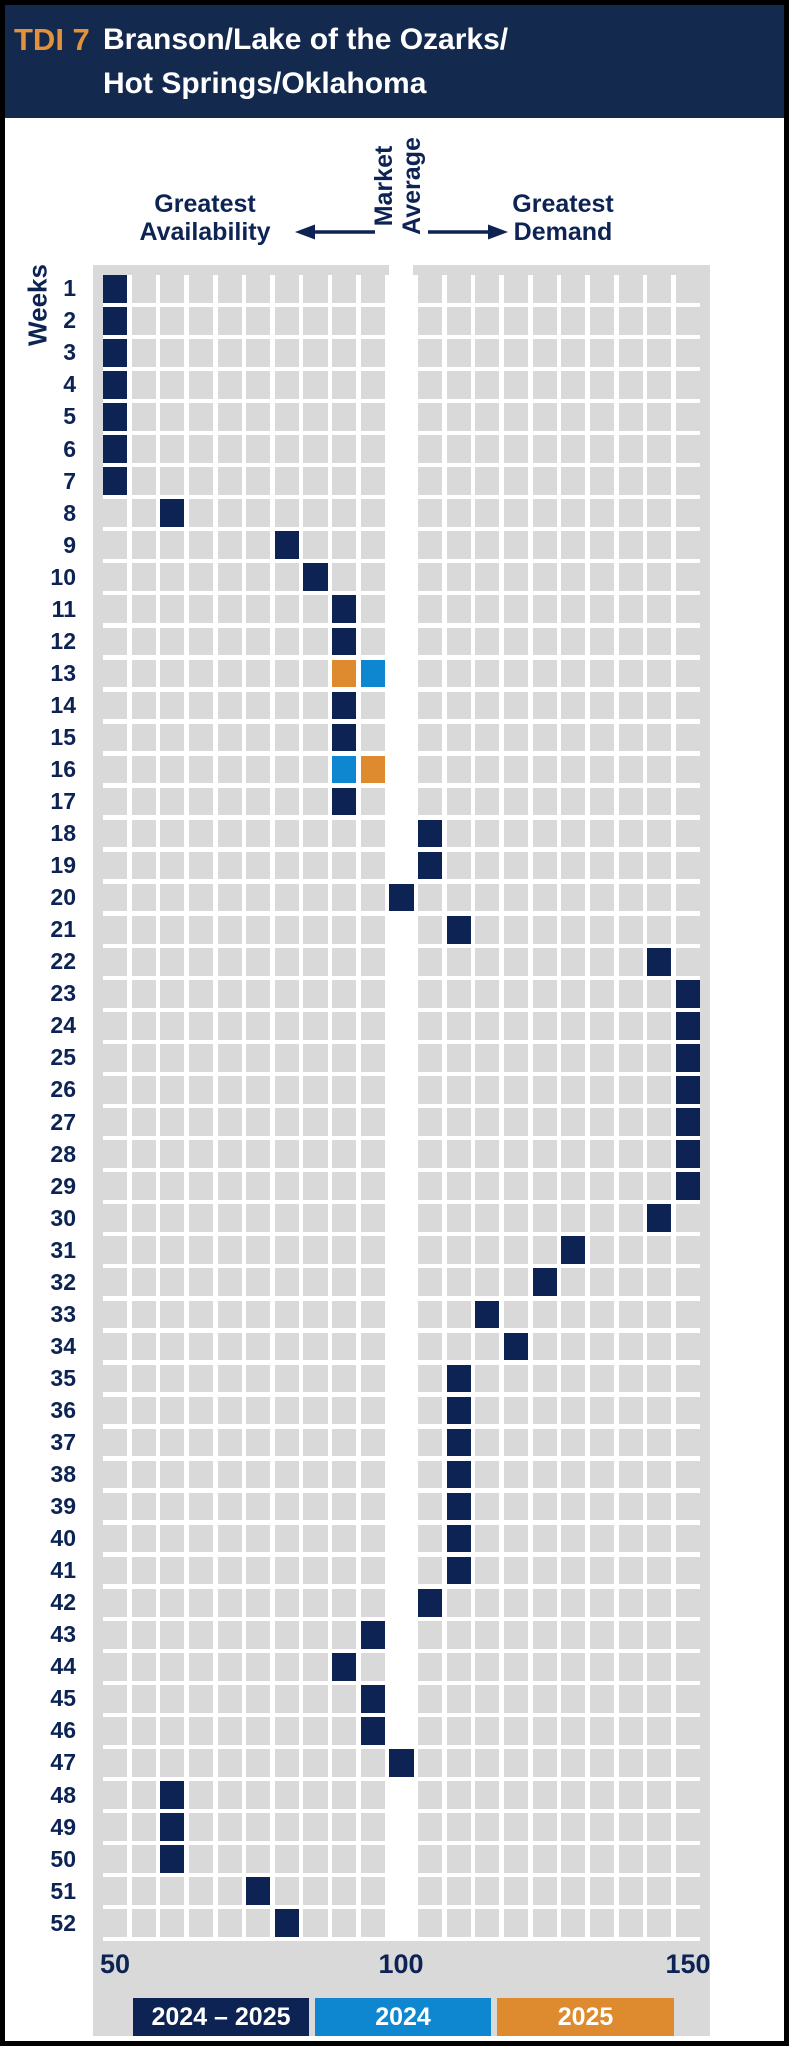  What do you see at coordinates (63, 1153) in the screenshot?
I see `week-number: 28` at bounding box center [63, 1153].